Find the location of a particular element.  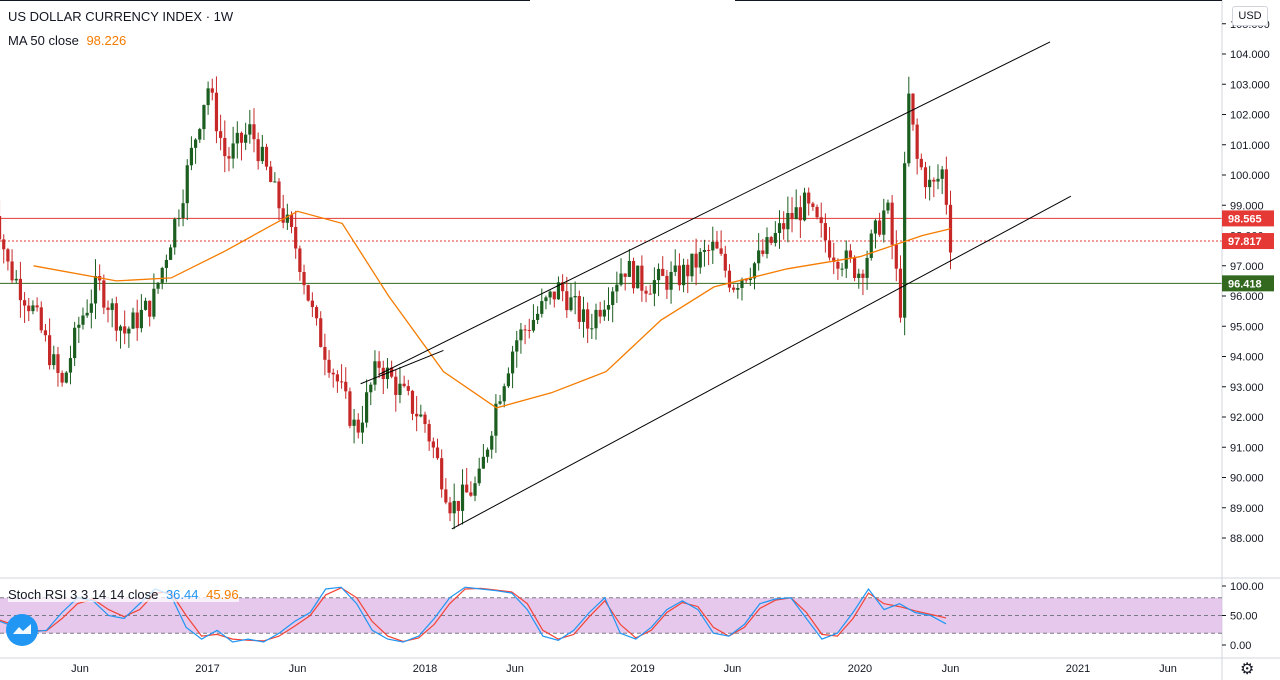

horizontal-levels is located at coordinates (611, 250).